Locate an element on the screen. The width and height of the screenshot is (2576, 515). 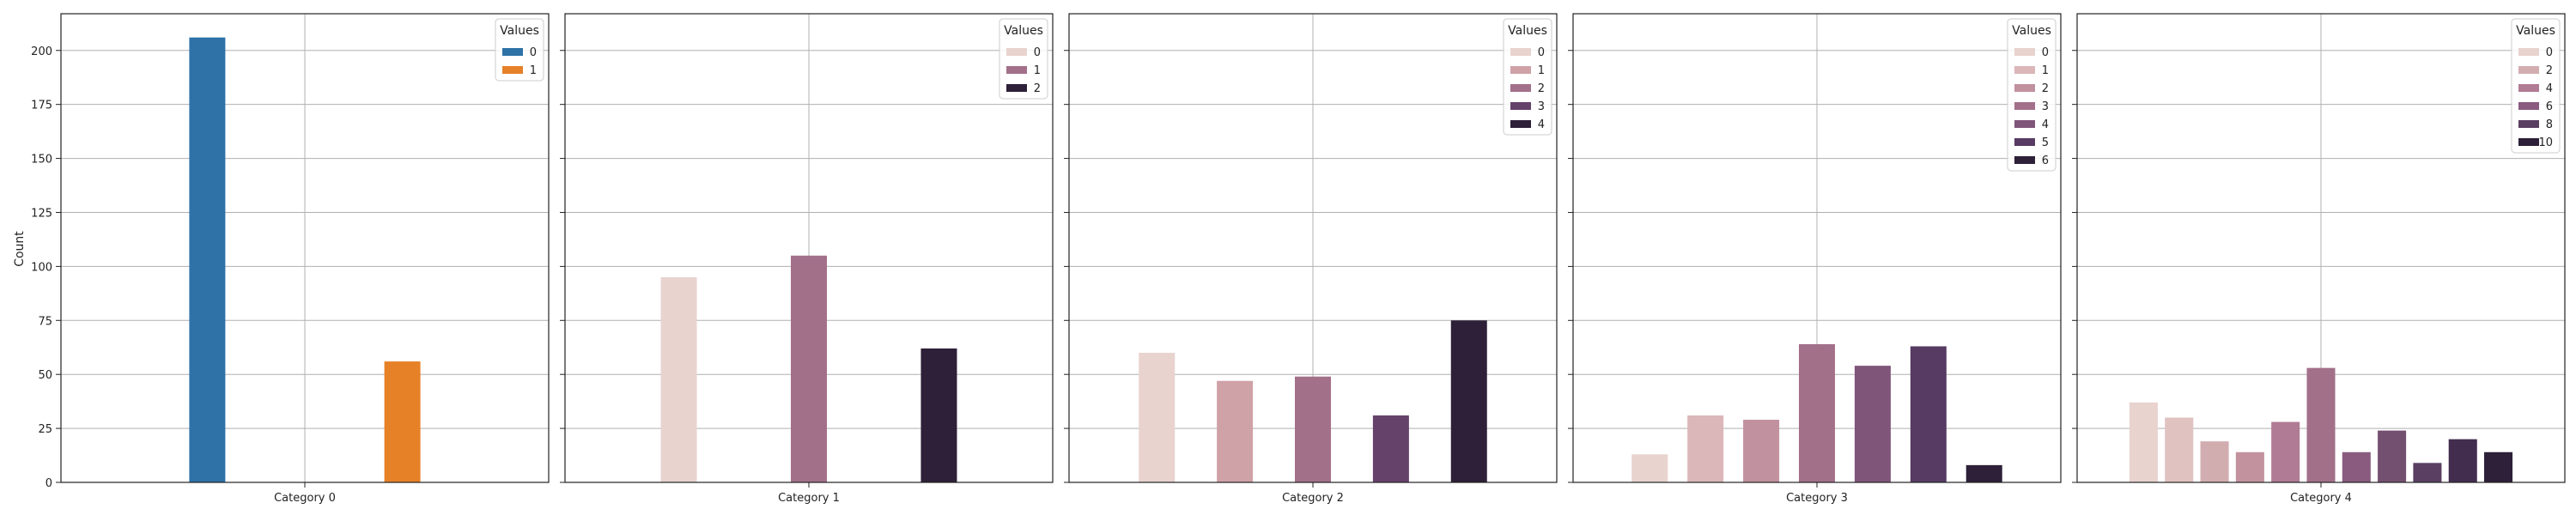
y-tick-label: 150 is located at coordinates (41, 160).